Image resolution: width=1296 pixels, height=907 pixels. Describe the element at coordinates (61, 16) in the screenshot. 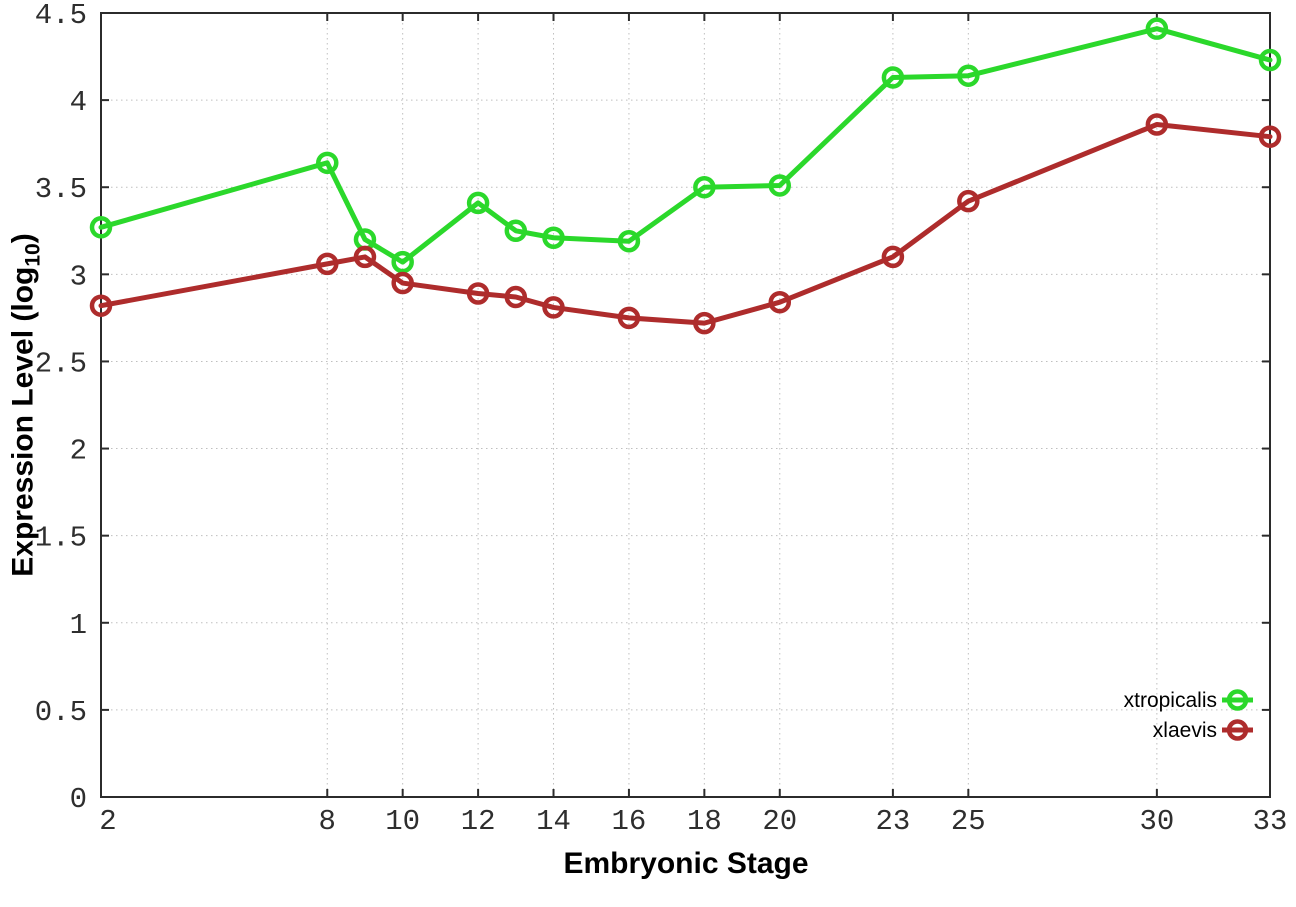

I see `y-tick-label-4.5: 4.5` at that location.